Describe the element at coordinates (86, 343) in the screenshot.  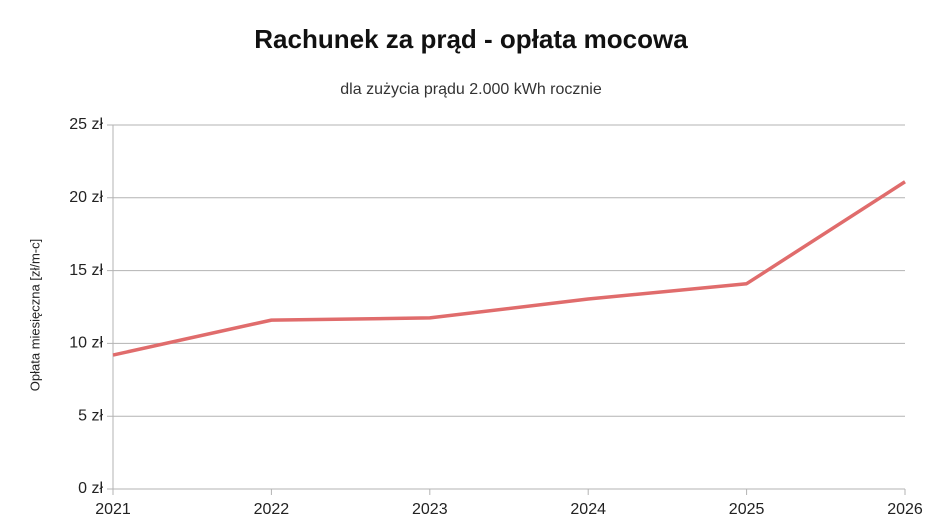
I see `y-tick-label: 10 zł` at that location.